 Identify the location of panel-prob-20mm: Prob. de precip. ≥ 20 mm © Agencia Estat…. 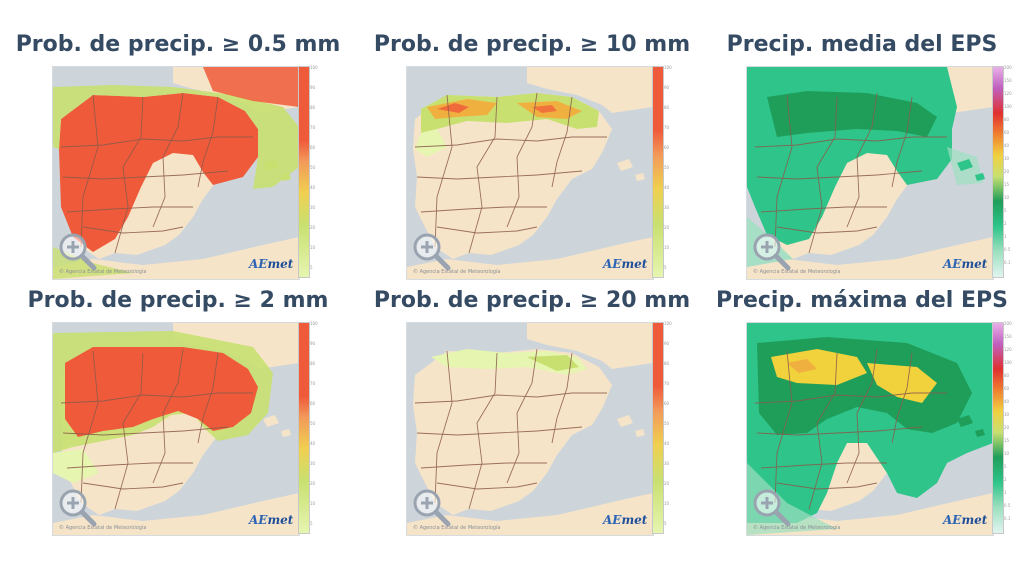
(532, 418).